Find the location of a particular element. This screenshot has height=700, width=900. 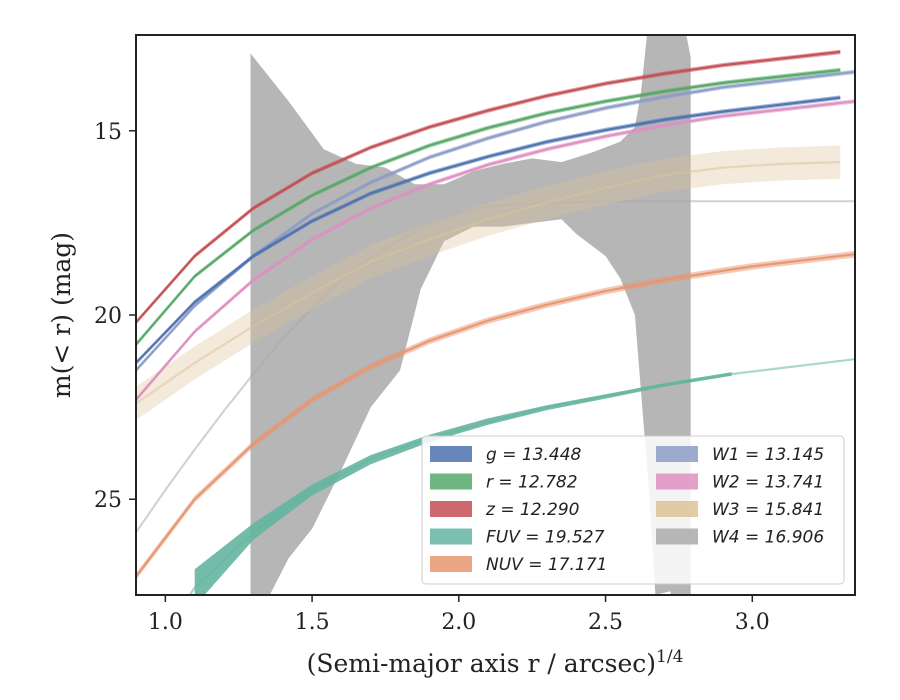

legend-swatch-w1 is located at coordinates (677, 454).